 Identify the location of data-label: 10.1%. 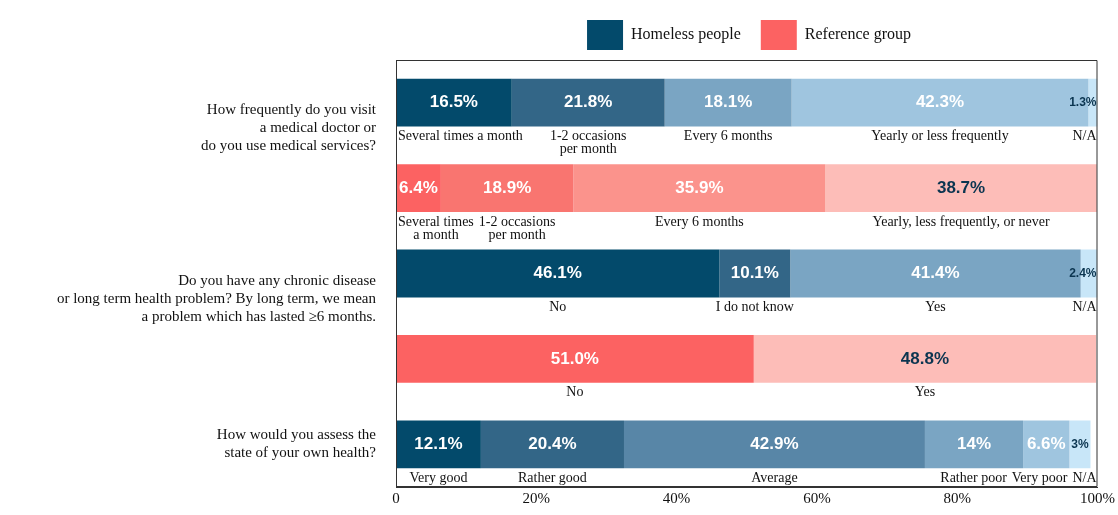
(754, 273).